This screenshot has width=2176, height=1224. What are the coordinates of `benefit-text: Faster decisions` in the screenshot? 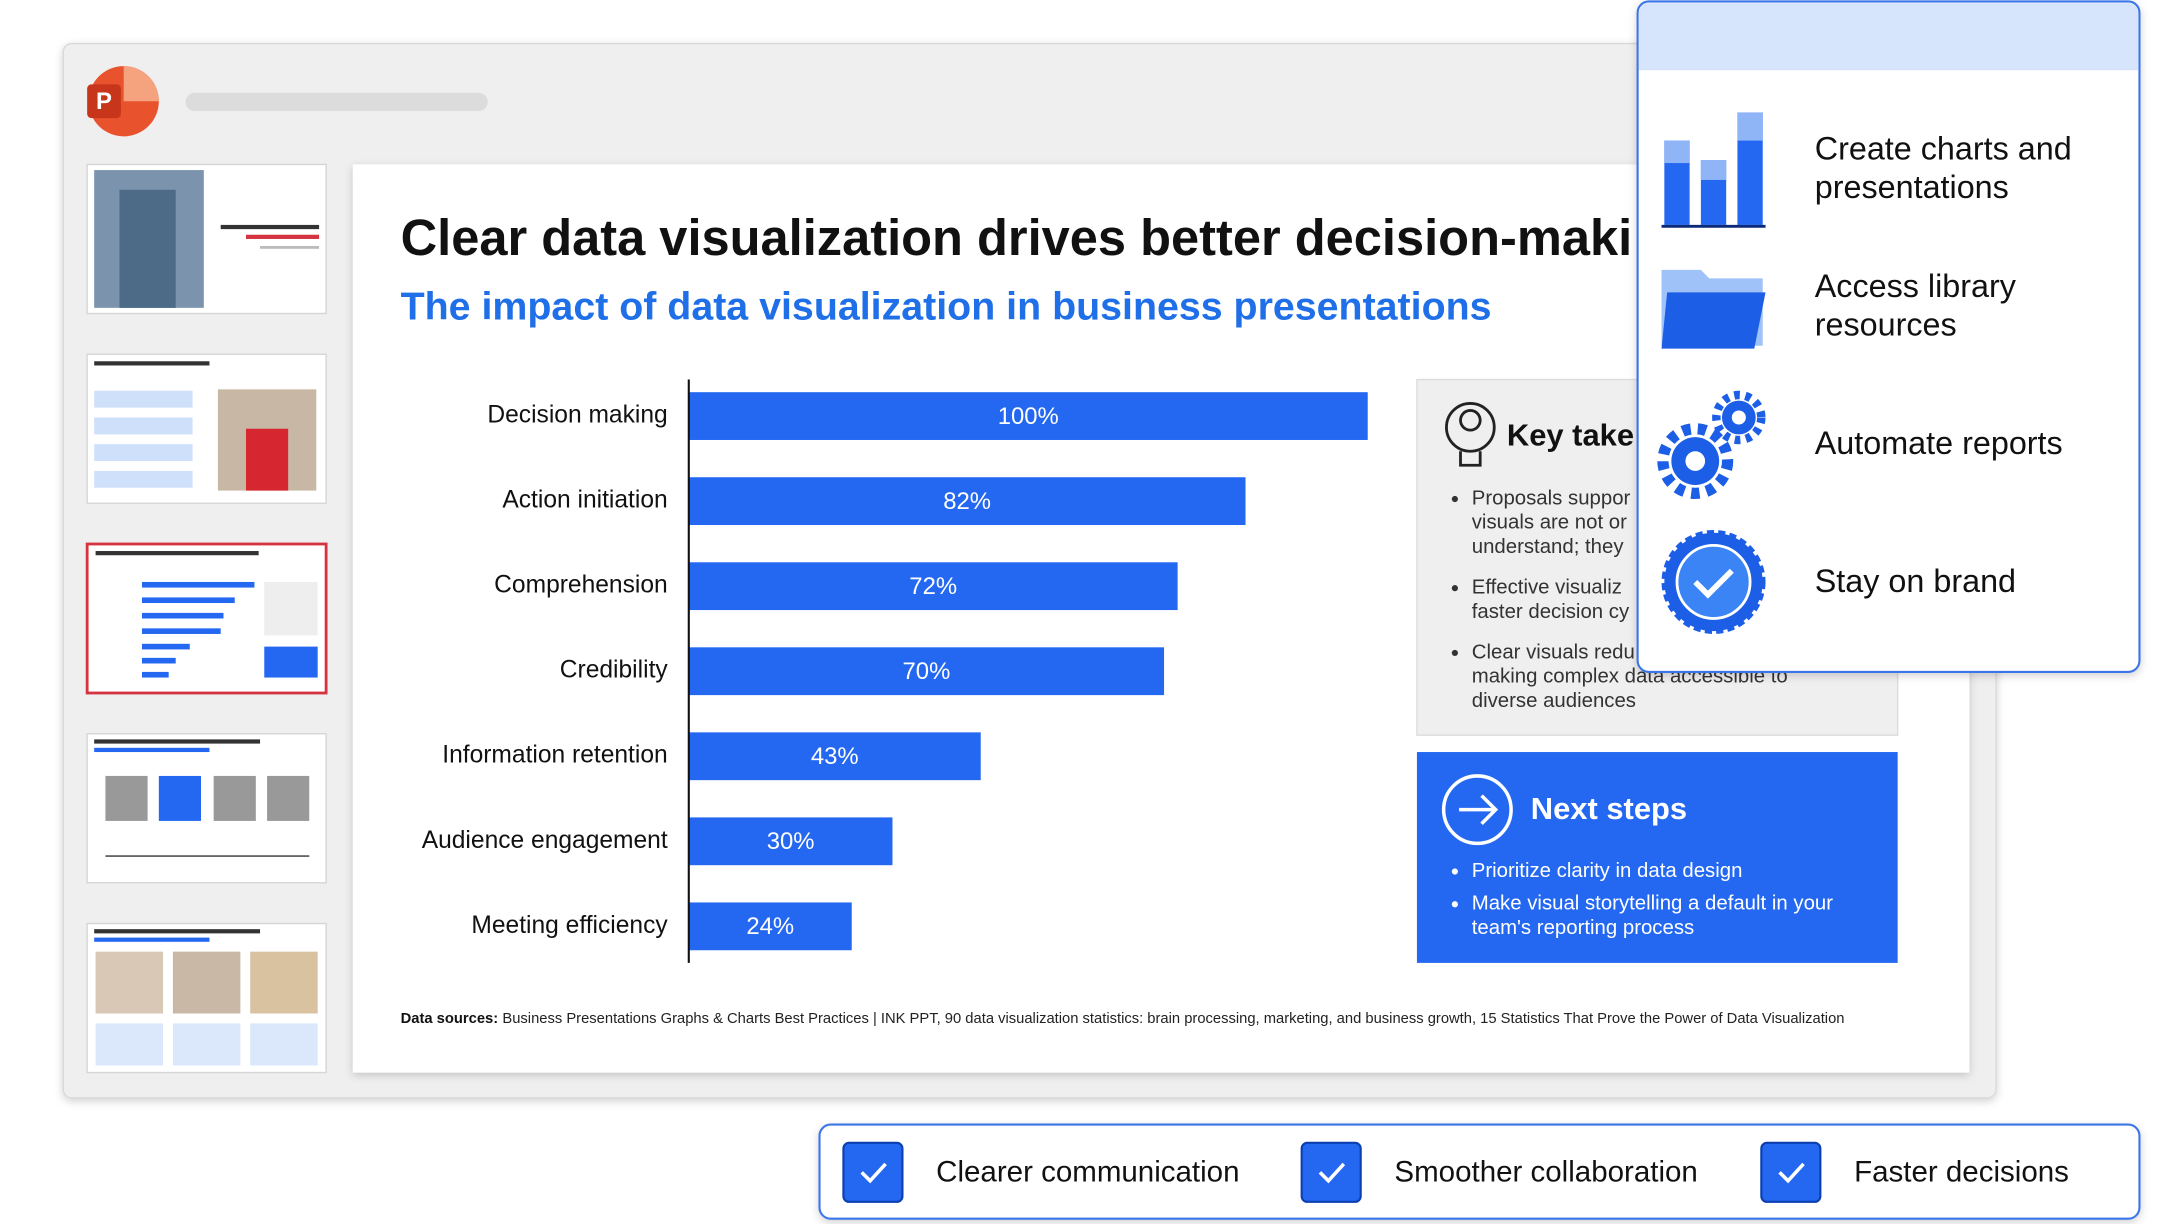 It's located at (1961, 1172).